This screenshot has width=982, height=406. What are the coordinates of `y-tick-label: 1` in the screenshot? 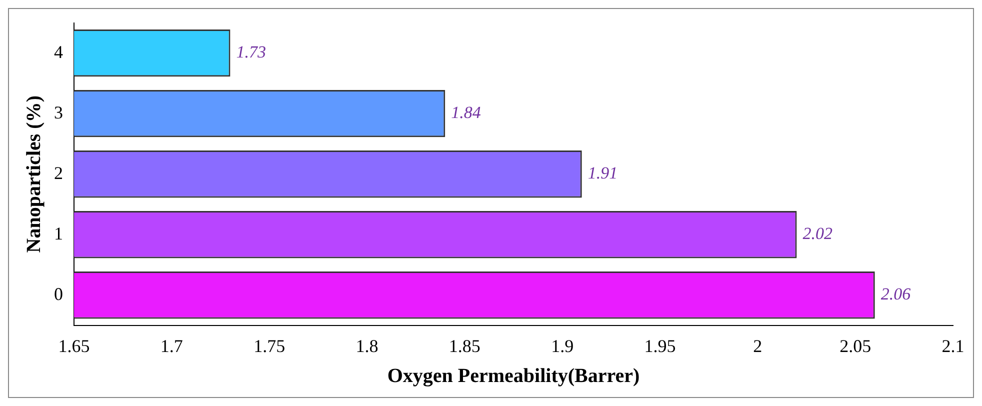 It's located at (58, 233).